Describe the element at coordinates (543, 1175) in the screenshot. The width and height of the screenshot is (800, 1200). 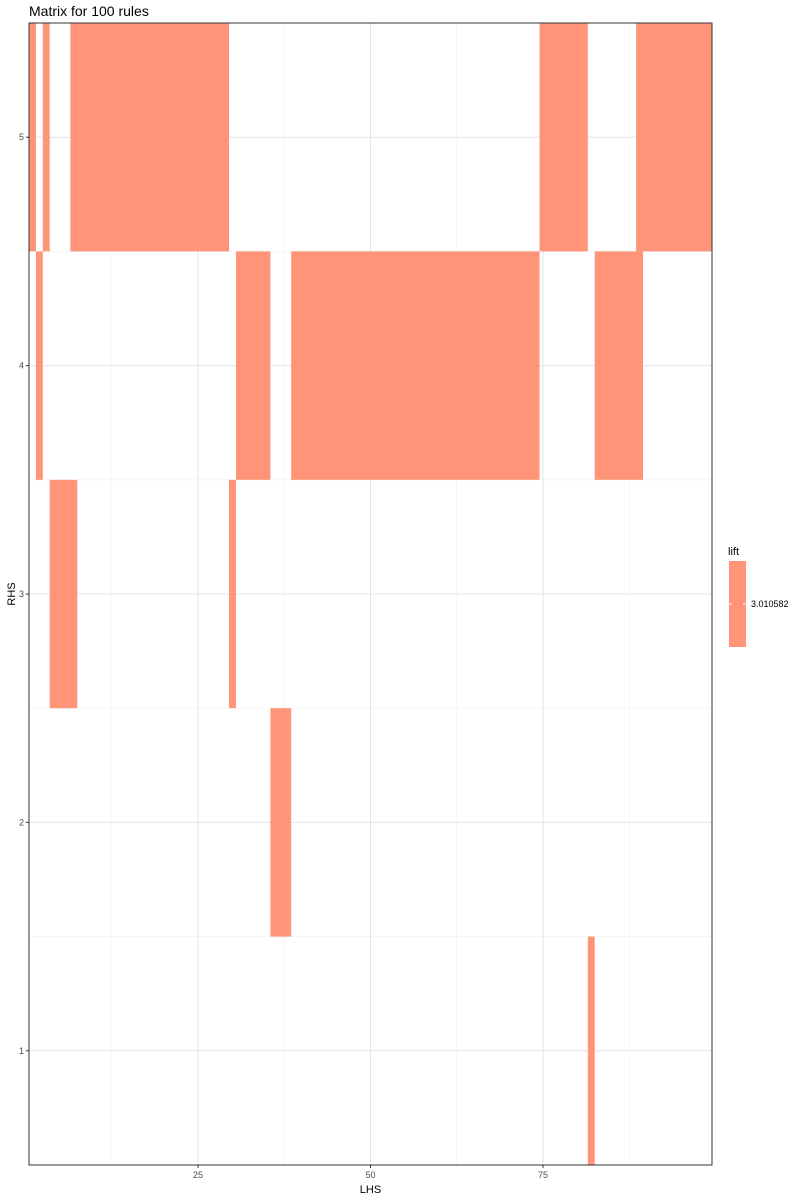
I see `x-tick-label: 75` at that location.